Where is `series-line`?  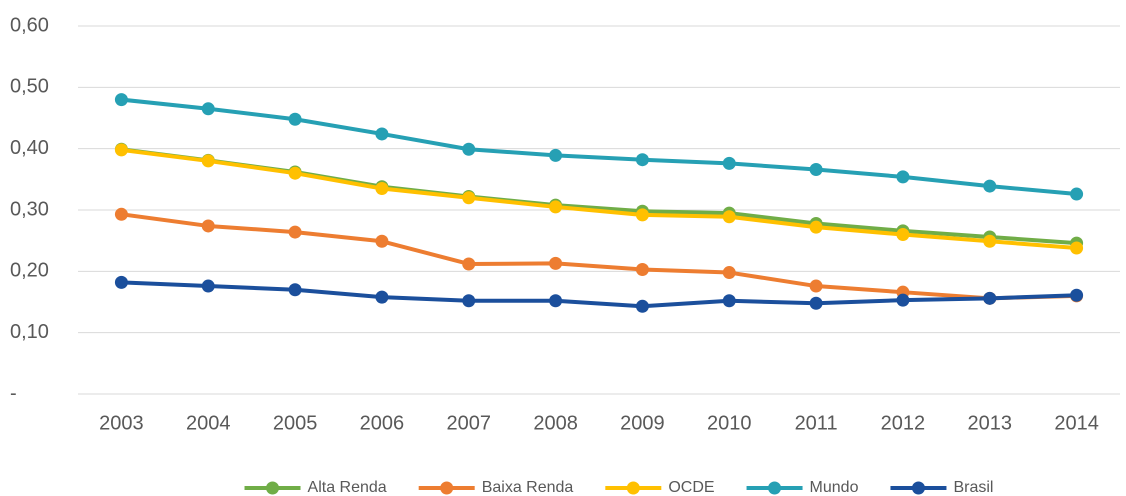
series-line is located at coordinates (599, 294).